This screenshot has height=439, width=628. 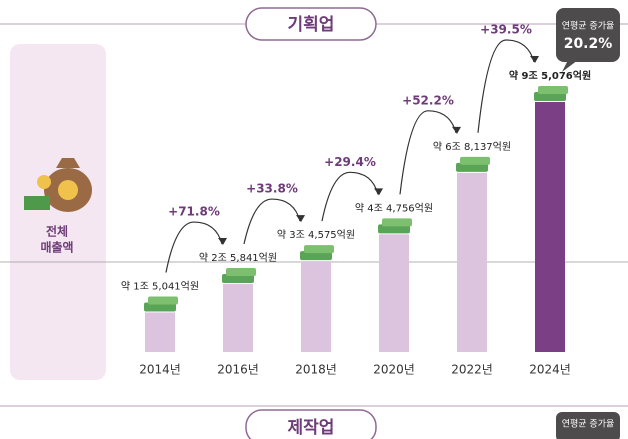 What do you see at coordinates (58, 185) in the screenshot?
I see `money-bag-icon` at bounding box center [58, 185].